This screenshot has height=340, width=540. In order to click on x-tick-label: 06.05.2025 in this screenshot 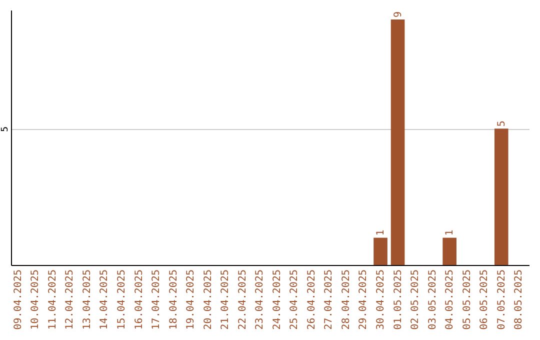, I will do `click(484, 300)`.